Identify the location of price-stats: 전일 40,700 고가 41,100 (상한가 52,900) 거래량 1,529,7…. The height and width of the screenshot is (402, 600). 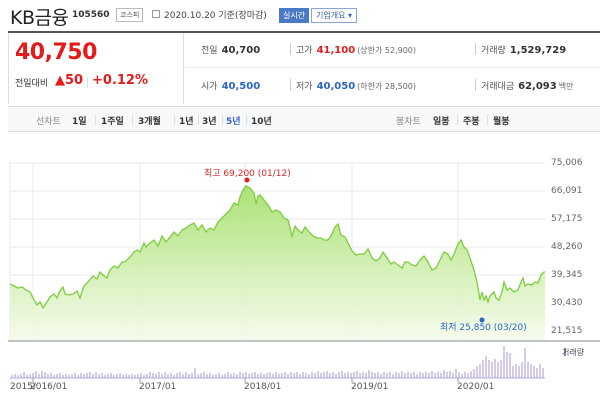
(392, 68).